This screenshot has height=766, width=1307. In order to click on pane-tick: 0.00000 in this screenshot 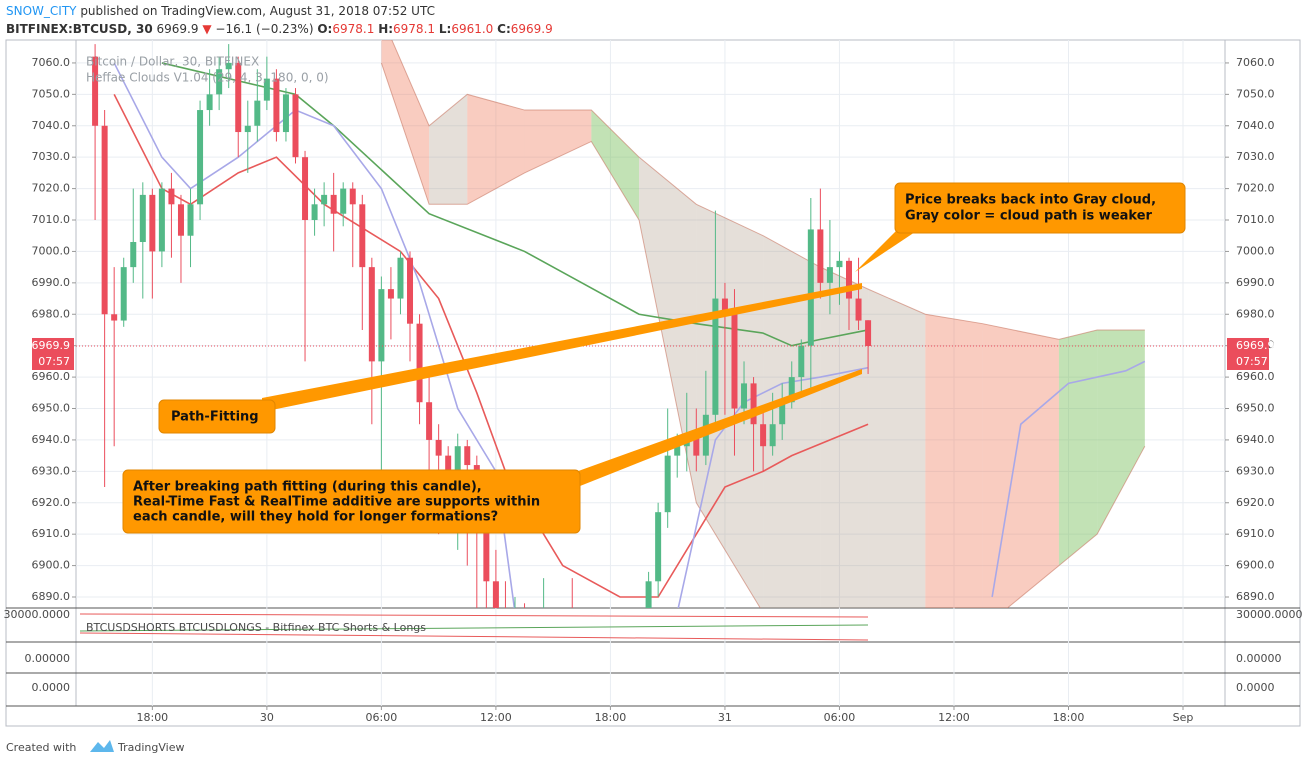, I will do `click(48, 658)`.